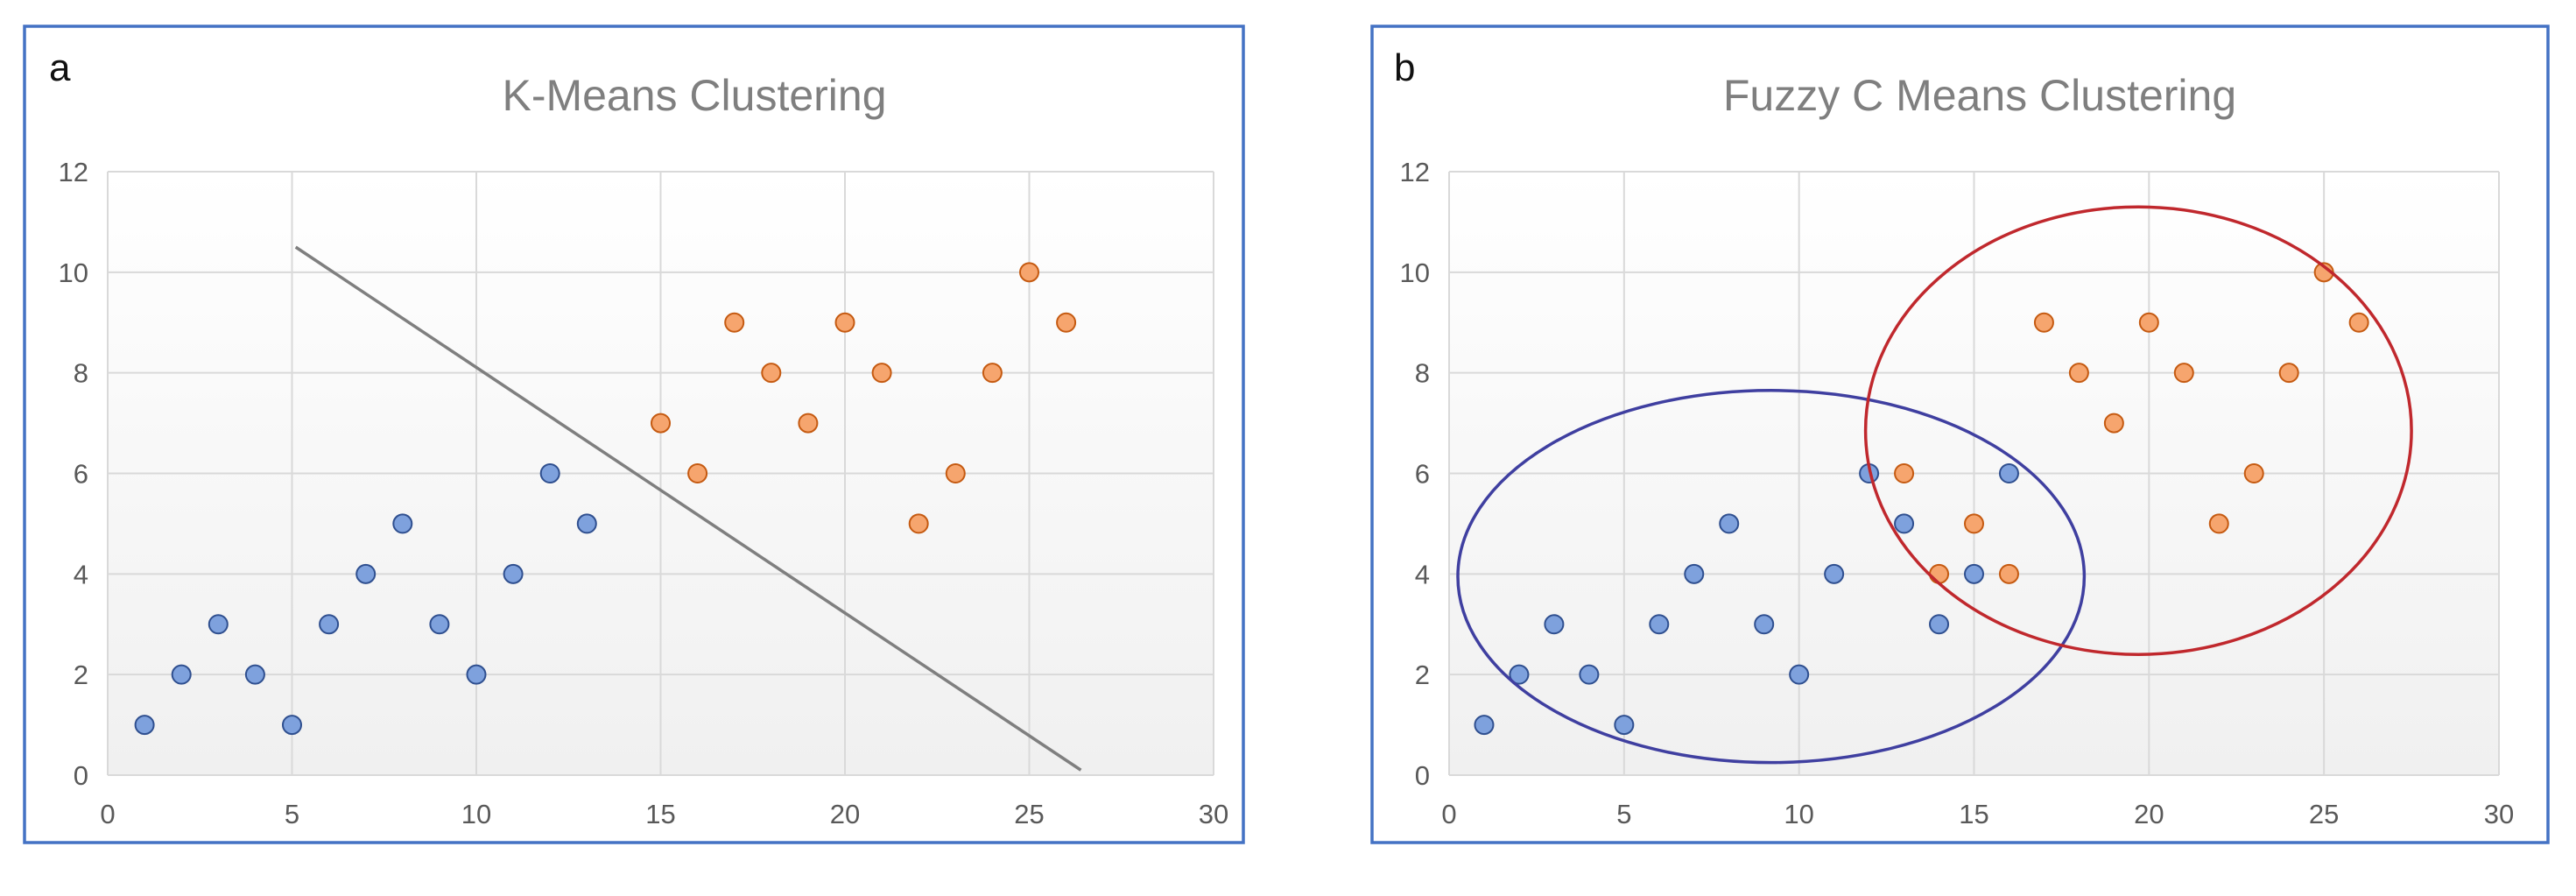 Image resolution: width=2576 pixels, height=896 pixels. Describe the element at coordinates (60, 67) in the screenshot. I see `panel-label: a` at that location.